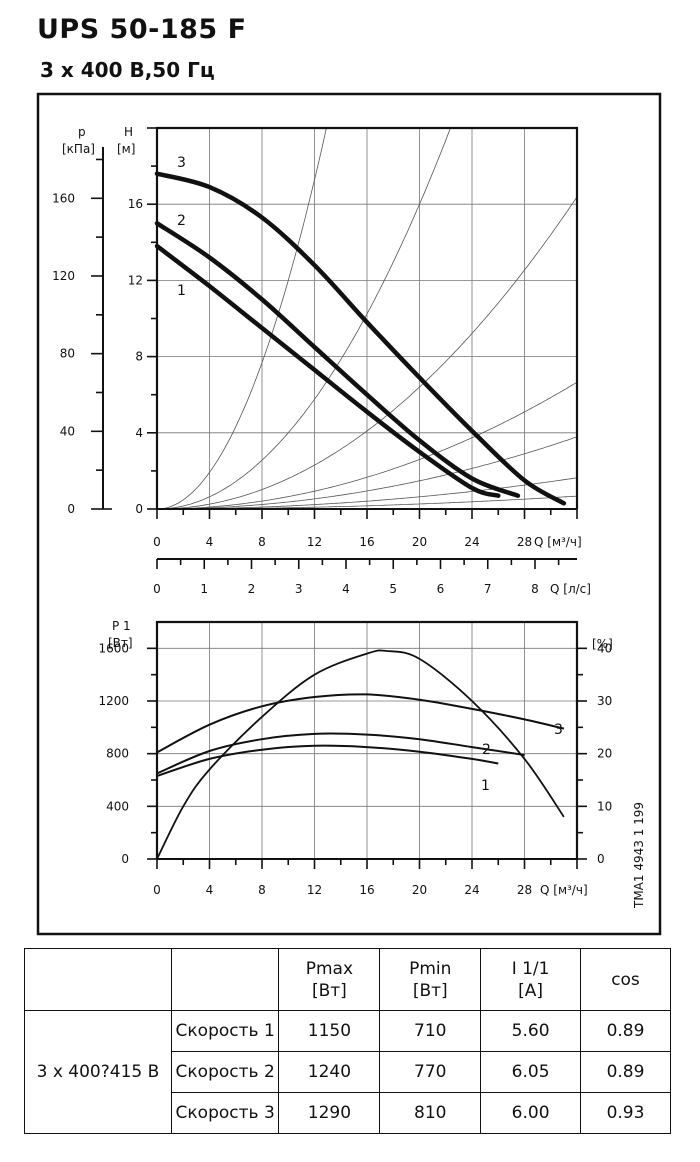  Describe the element at coordinates (604, 806) in the screenshot. I see `eff-tick-label: 10` at that location.